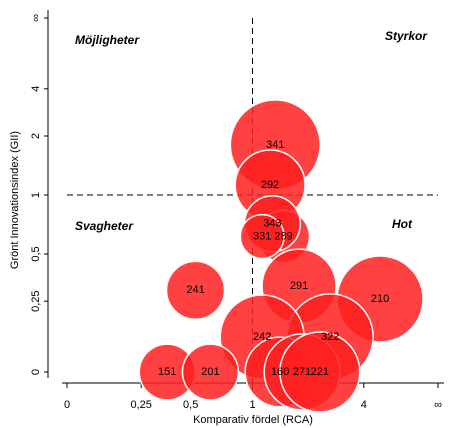 This screenshot has width=471, height=428. Describe the element at coordinates (36, 18) in the screenshot. I see `y-tick-label: ∞` at that location.